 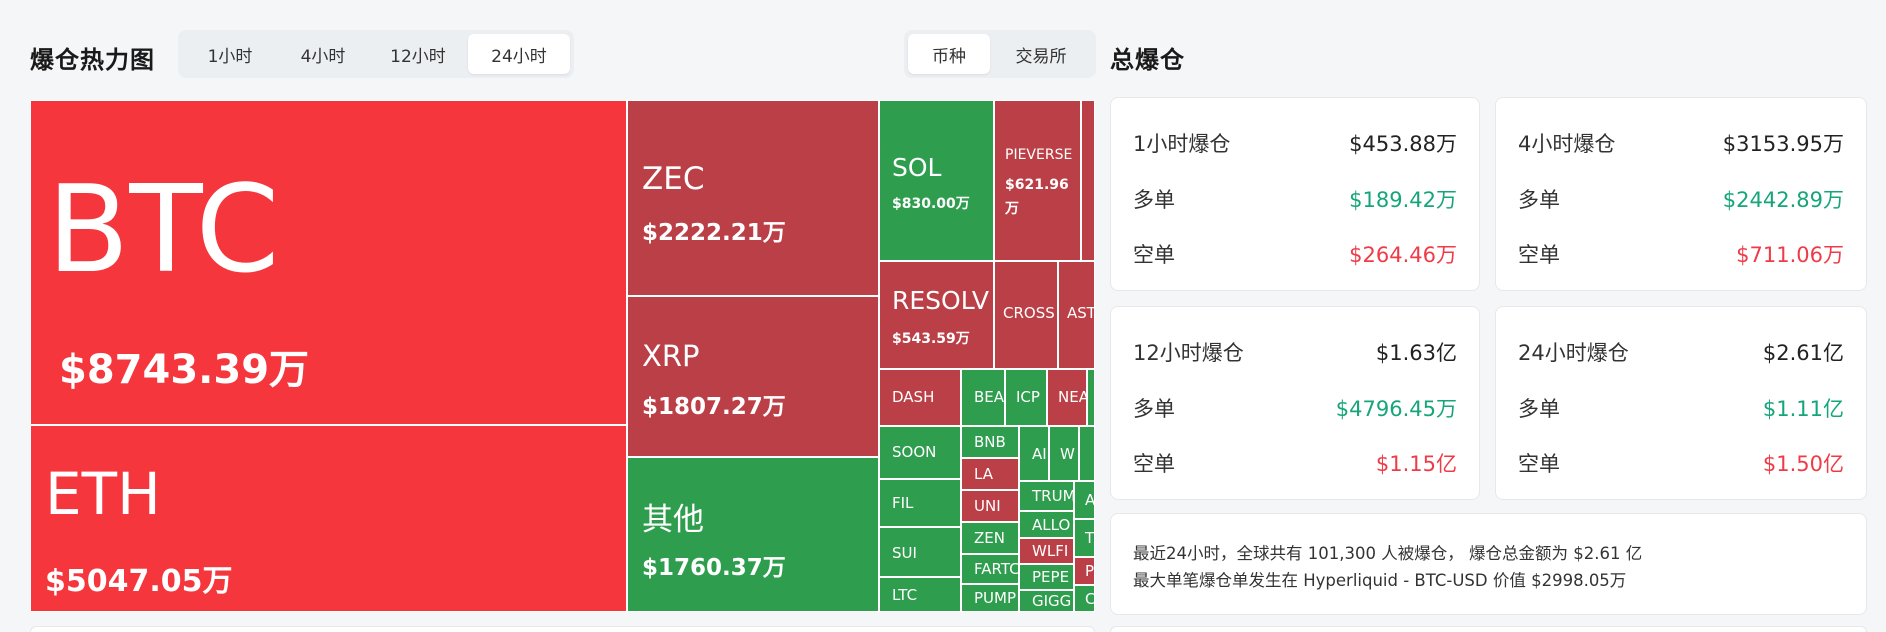 I want to click on heatmap-title: 爆仓热力图, so click(x=92, y=60).